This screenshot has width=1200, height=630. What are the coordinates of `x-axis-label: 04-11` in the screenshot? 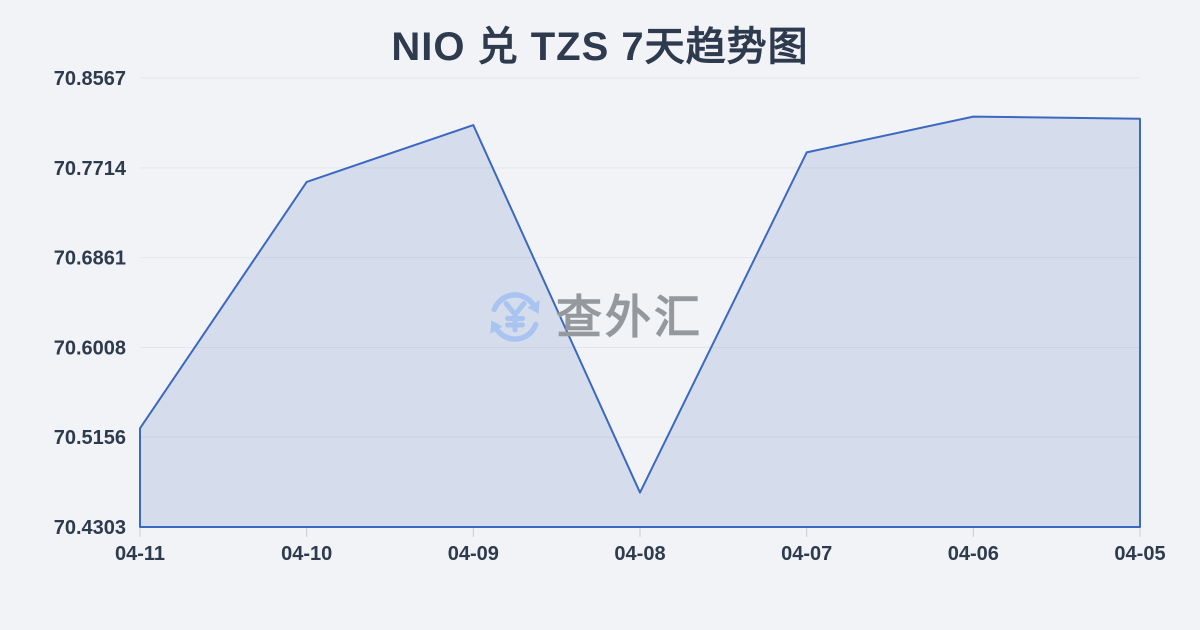 It's located at (140, 554).